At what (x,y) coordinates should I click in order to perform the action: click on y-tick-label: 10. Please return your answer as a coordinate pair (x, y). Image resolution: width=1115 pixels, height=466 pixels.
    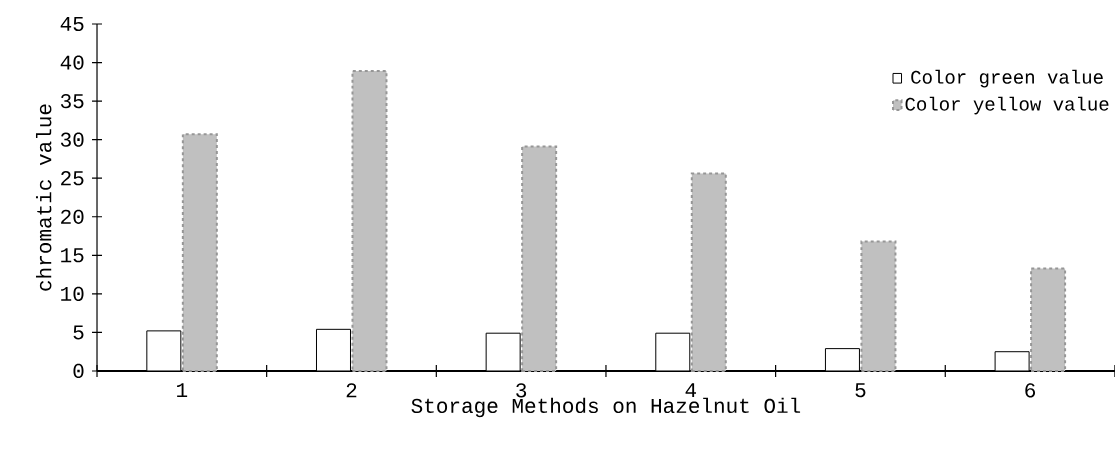
    Looking at the image, I should click on (72, 293).